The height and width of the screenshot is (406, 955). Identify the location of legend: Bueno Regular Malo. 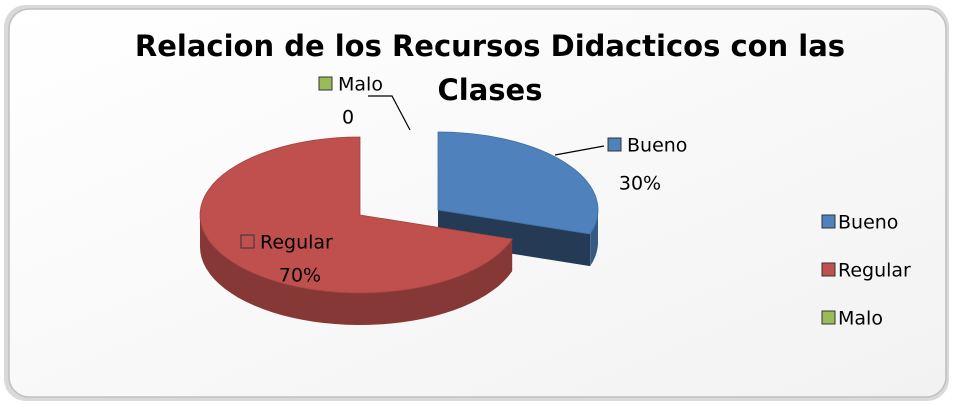
(866, 271).